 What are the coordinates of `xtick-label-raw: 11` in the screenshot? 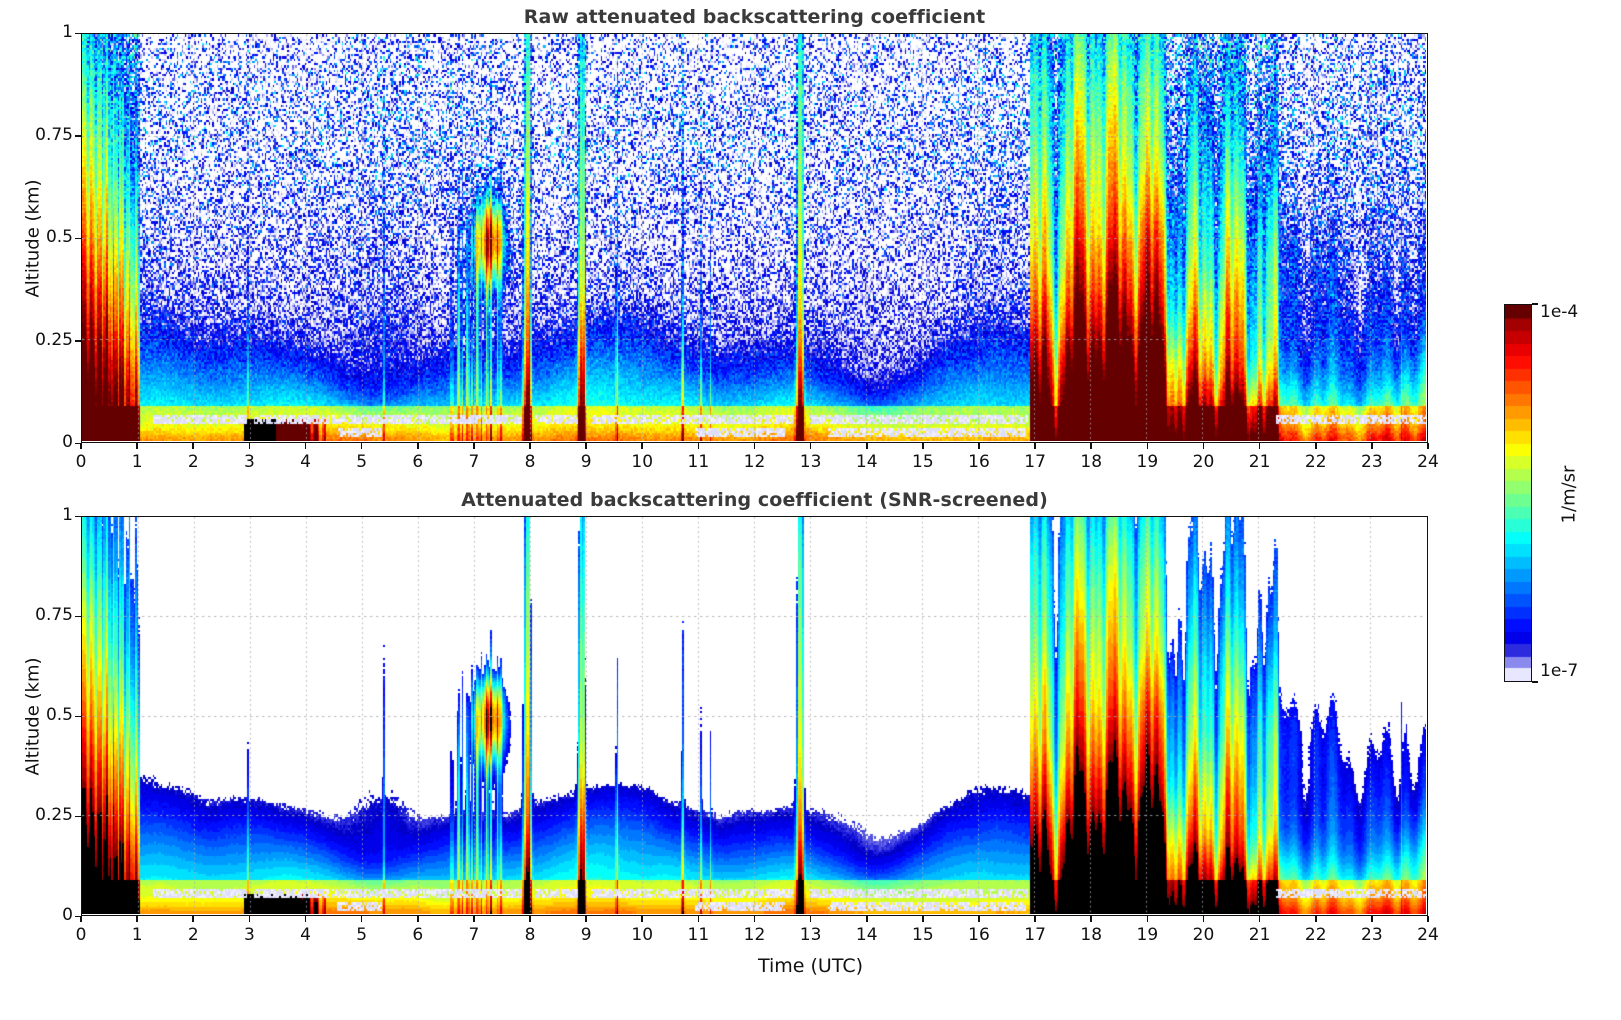 It's located at (698, 462).